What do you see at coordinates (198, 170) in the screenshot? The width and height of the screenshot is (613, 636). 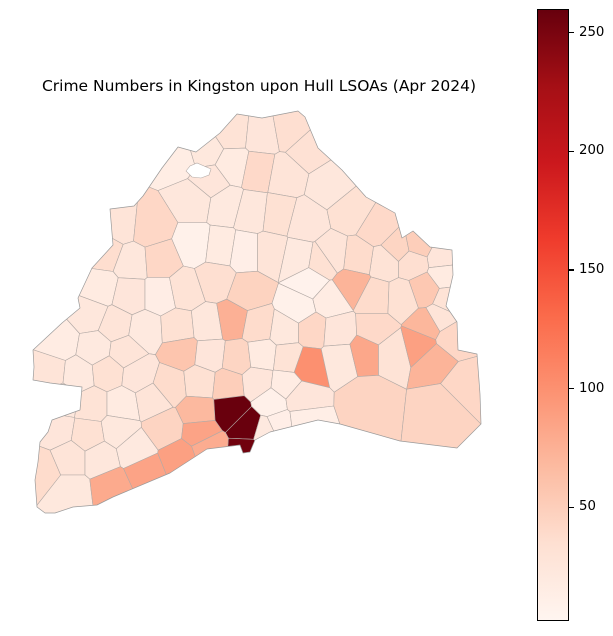 I see `lake-hole` at bounding box center [198, 170].